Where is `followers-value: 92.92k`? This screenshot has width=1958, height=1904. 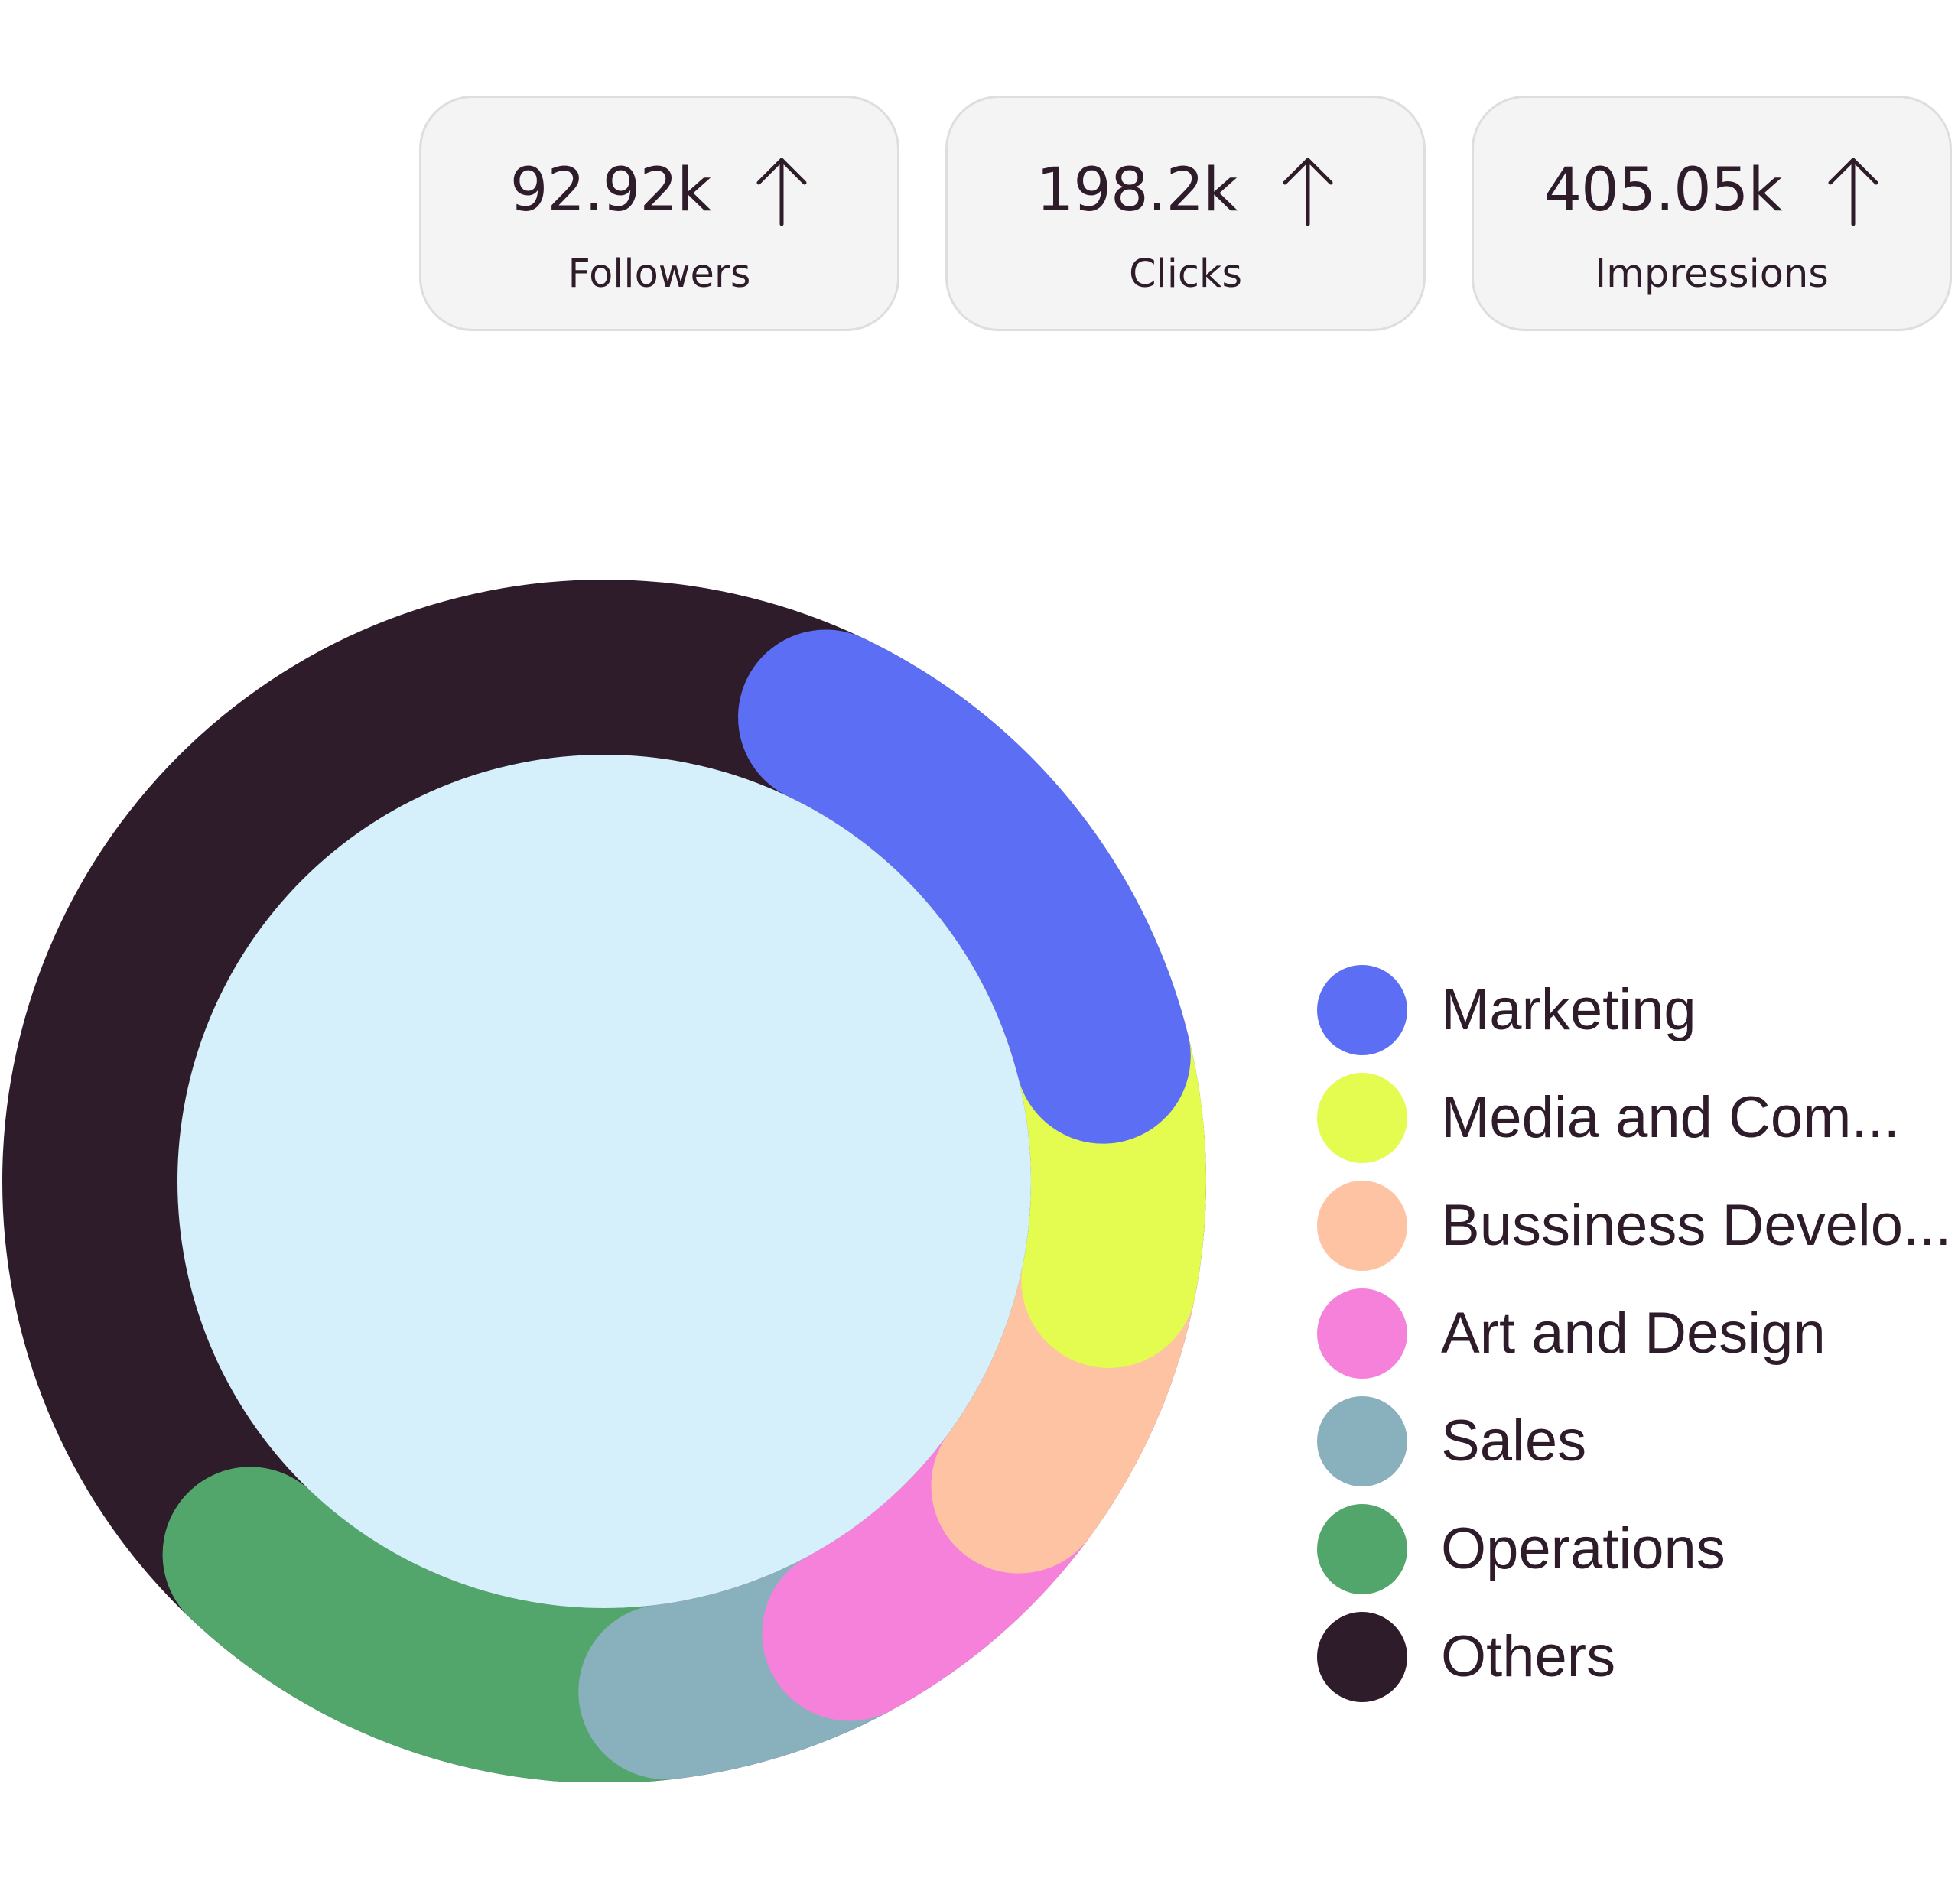 followers-value: 92.92k is located at coordinates (610, 190).